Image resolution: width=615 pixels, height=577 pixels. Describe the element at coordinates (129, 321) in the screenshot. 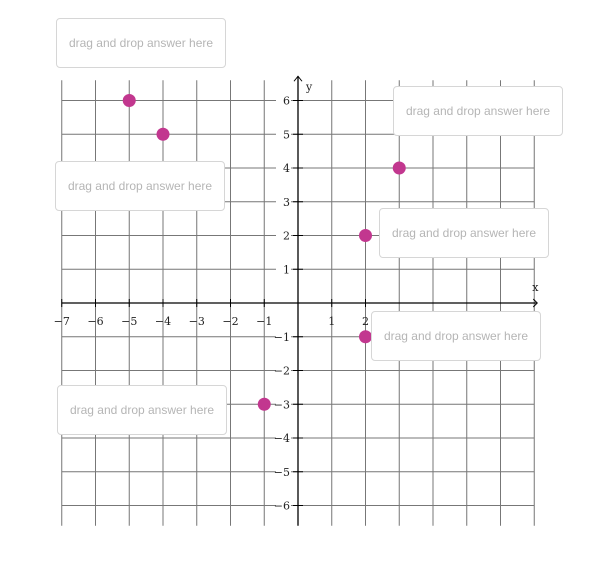

I see `x-tick-label: −5` at that location.